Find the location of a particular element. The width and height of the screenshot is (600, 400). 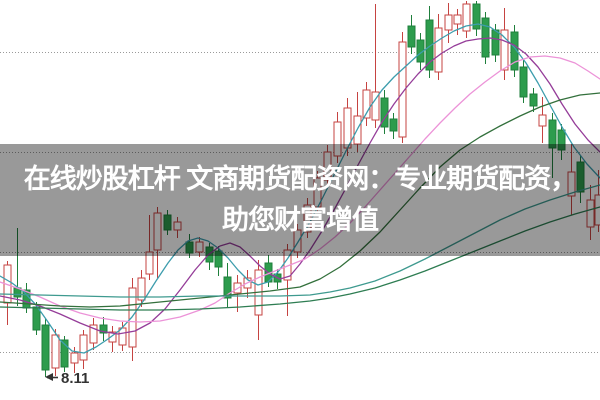

promo-banner-line1: 在线炒股杠杆 文商期货配资网：专业期货配资， is located at coordinates (300, 179).